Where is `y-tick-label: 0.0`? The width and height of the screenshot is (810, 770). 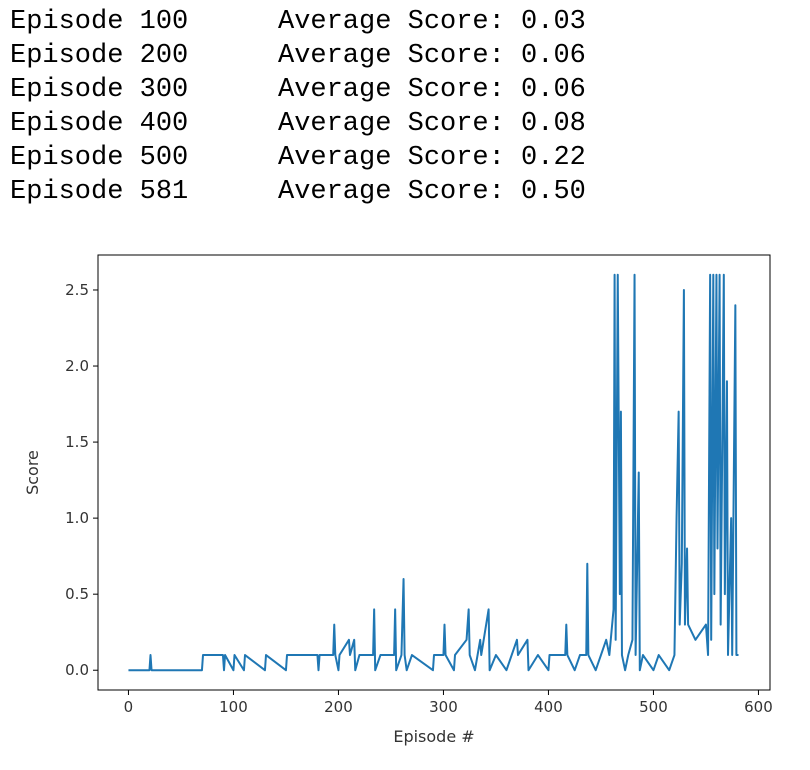
y-tick-label: 0.0 is located at coordinates (77, 670).